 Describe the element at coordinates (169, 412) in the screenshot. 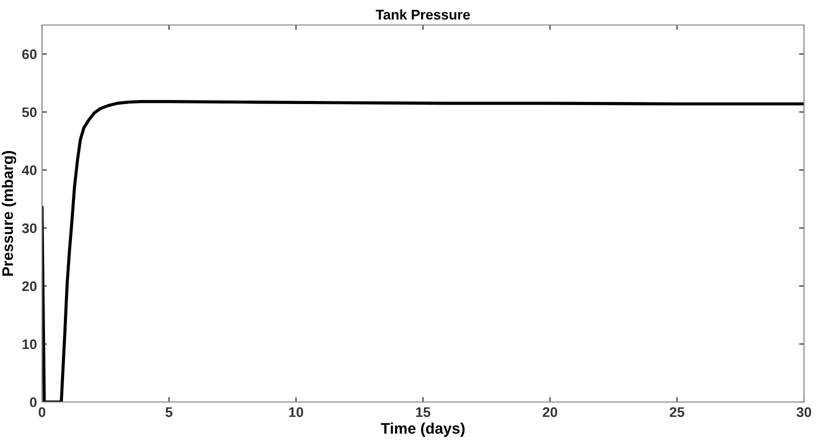

I see `x-tick-label: 5` at that location.